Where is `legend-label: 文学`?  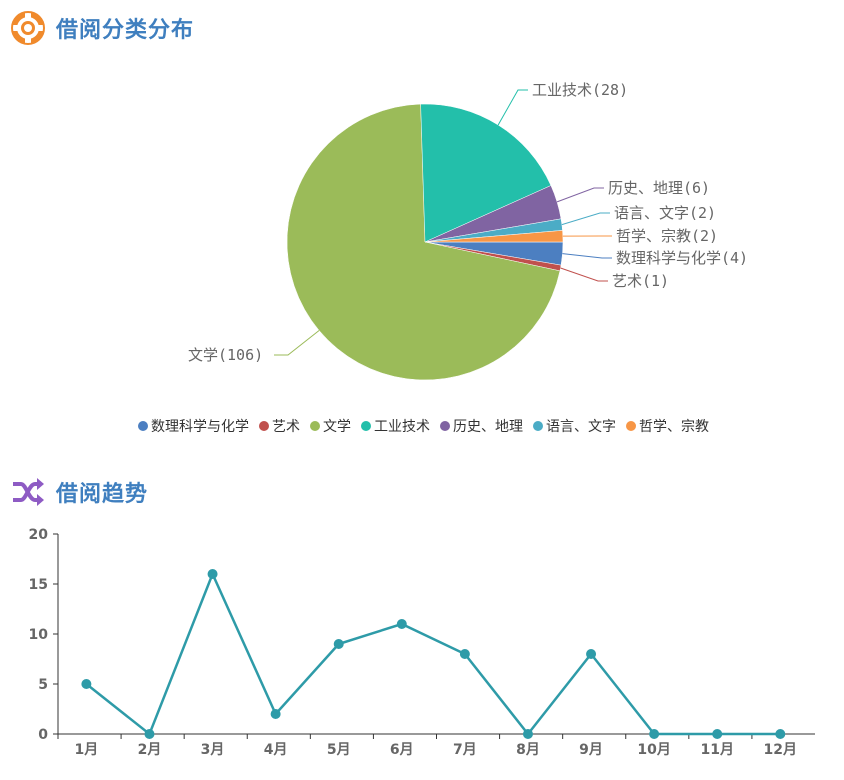 legend-label: 文学 is located at coordinates (337, 427).